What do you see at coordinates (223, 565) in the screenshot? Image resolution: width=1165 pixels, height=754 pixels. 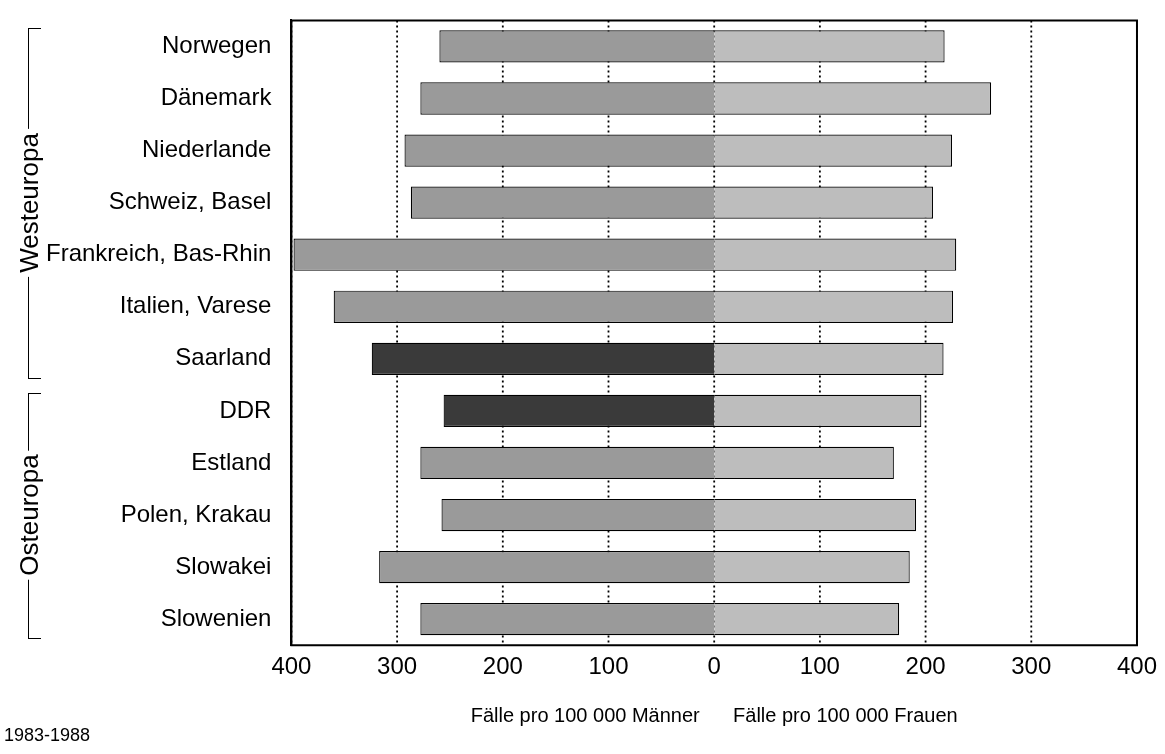 I see `y-tick-label: Slowakei` at bounding box center [223, 565].